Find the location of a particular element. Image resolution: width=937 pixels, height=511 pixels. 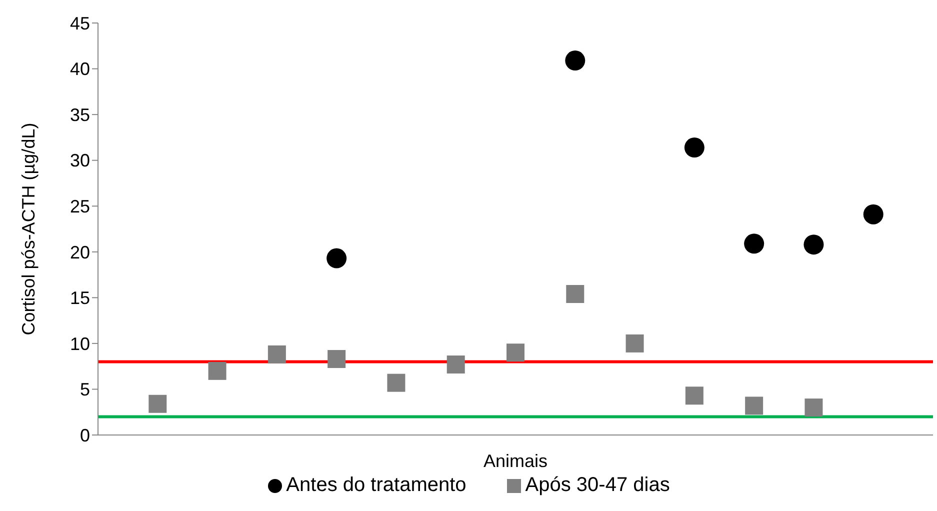

y-tick-label: 0 is located at coordinates (85, 435).